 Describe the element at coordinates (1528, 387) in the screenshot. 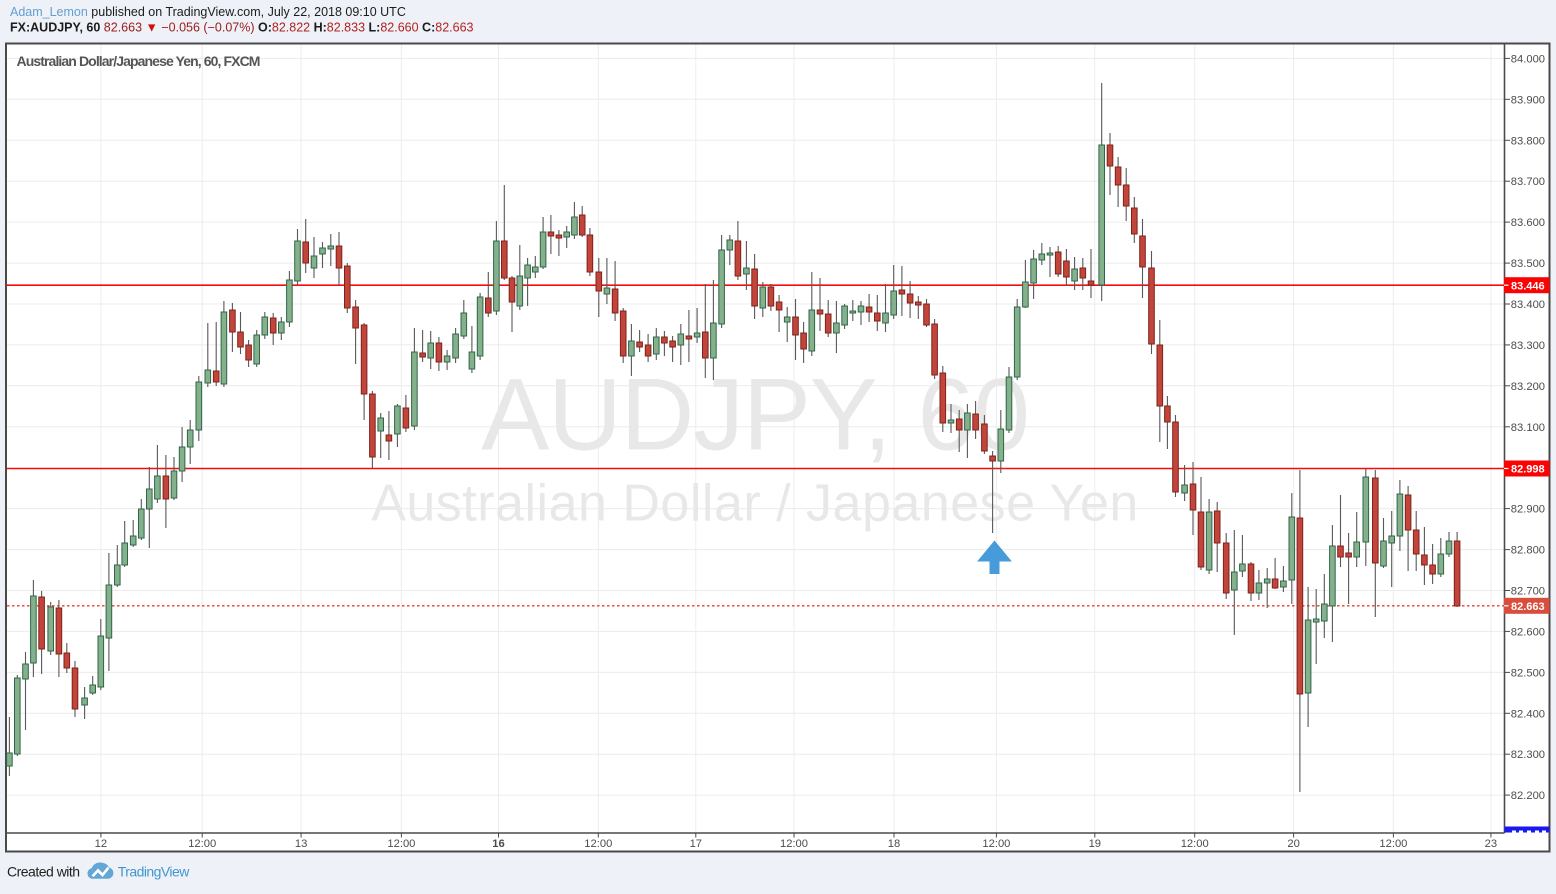

I see `svg-text: 83.200` at that location.